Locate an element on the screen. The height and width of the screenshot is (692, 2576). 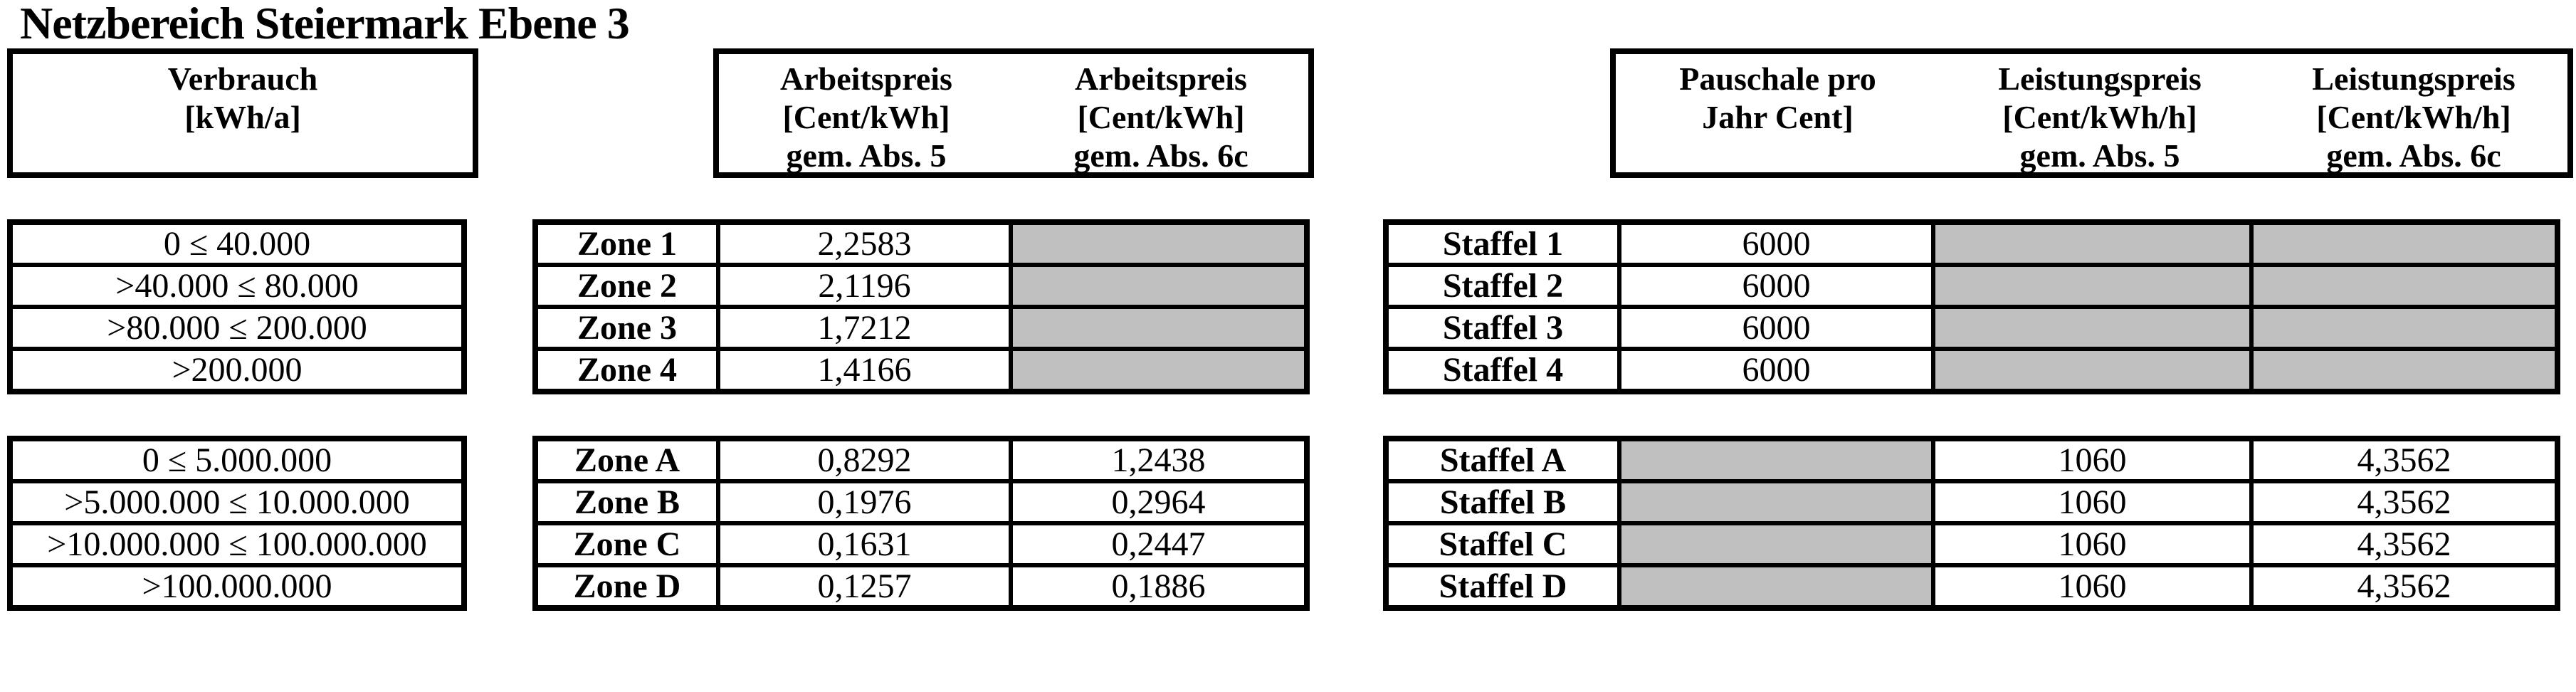
value-cell: >100.000.000 is located at coordinates (237, 586).